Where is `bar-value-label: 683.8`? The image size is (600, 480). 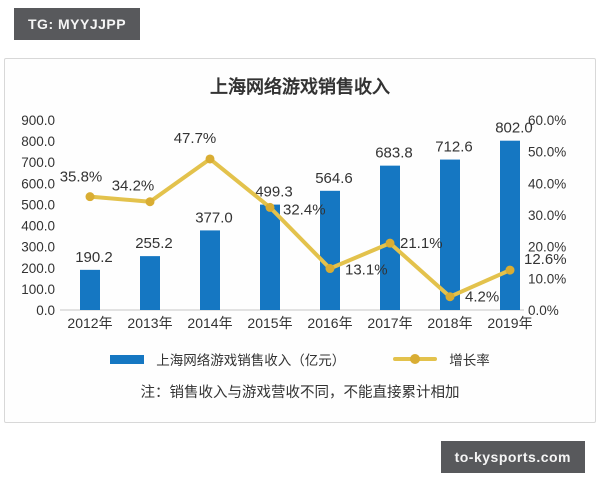
bar-value-label: 683.8 is located at coordinates (394, 153).